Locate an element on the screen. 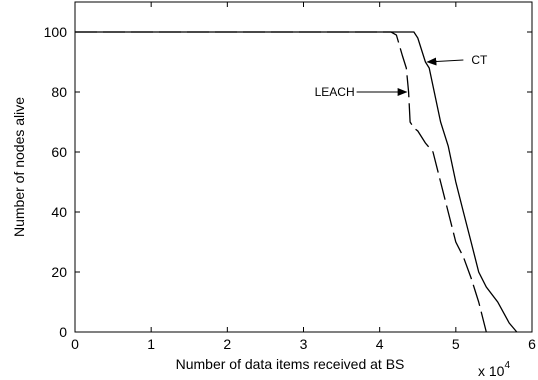 The image size is (538, 380). ct-annotation-arrow is located at coordinates (445, 61).